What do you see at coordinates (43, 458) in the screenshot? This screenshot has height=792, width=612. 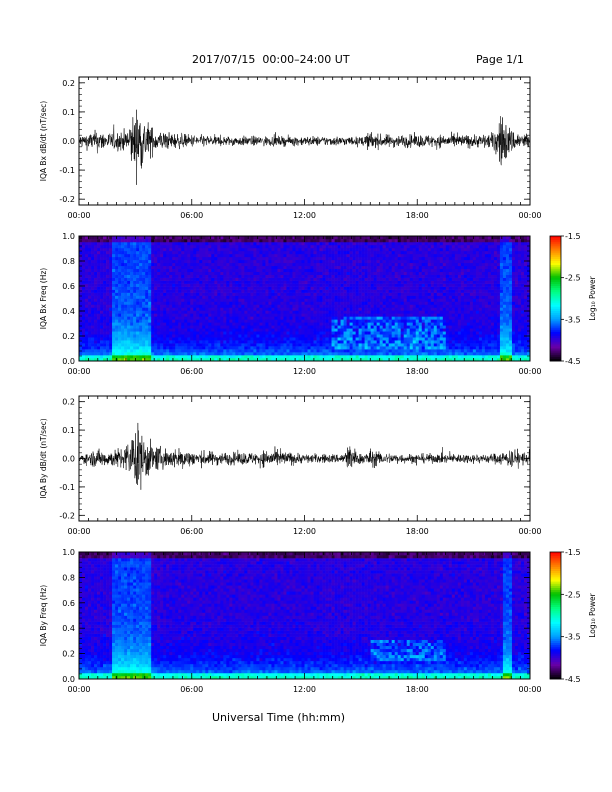 I see `y-axis-label: IQA By dB/dt (nT/sec)` at bounding box center [43, 458].